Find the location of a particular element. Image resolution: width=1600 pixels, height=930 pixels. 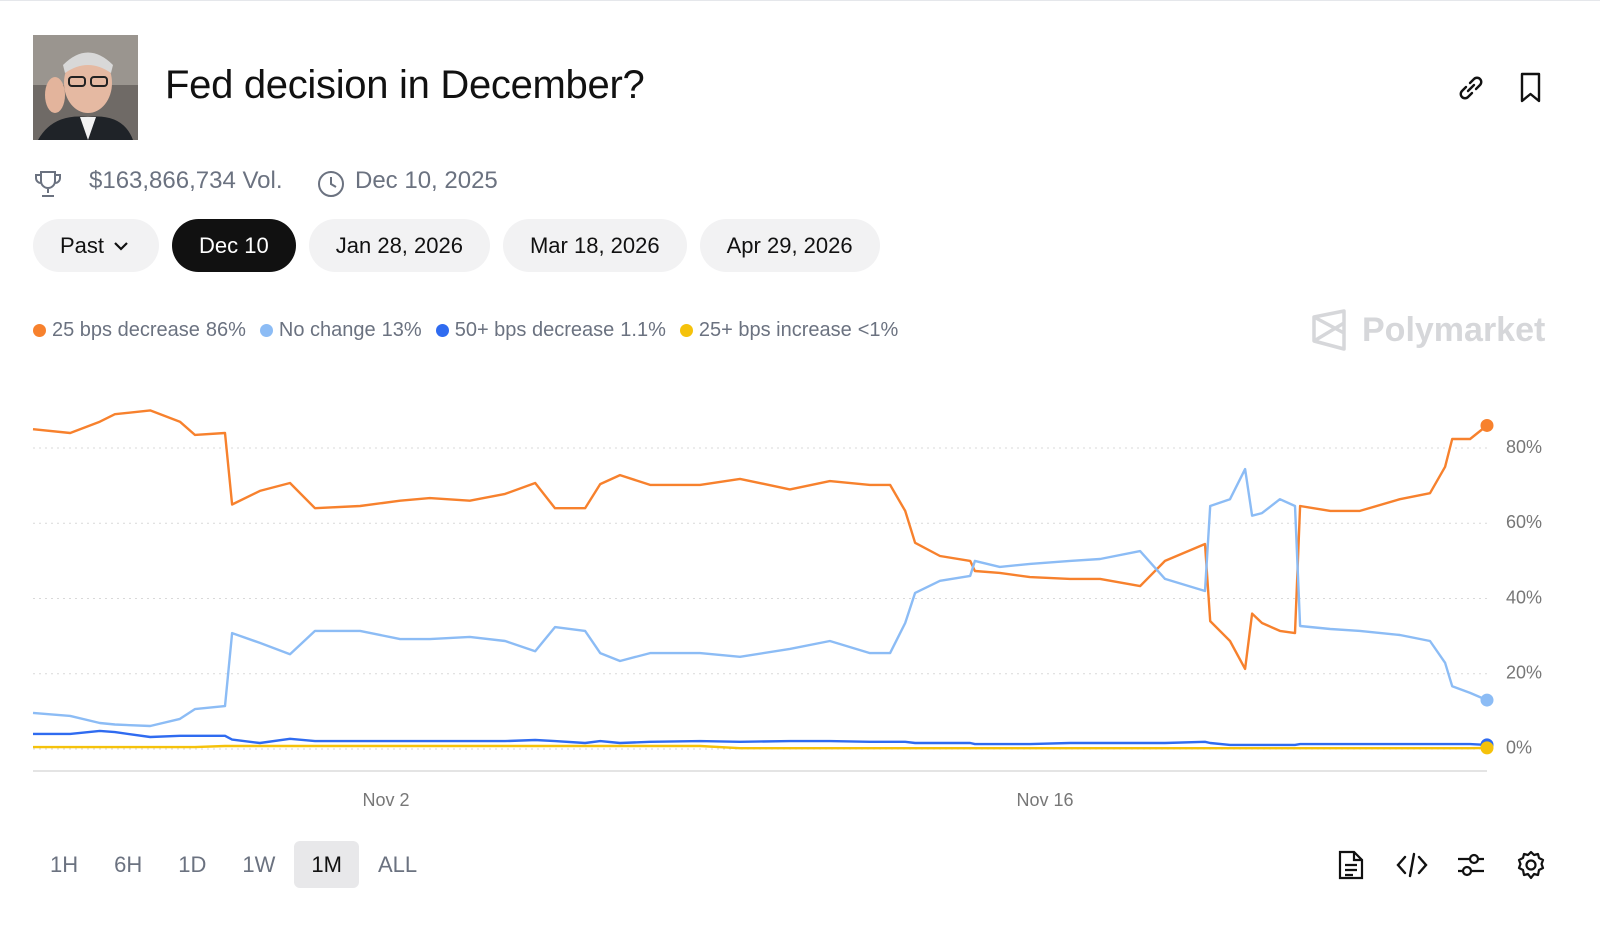

tab-label: Dec 10 is located at coordinates (234, 245).